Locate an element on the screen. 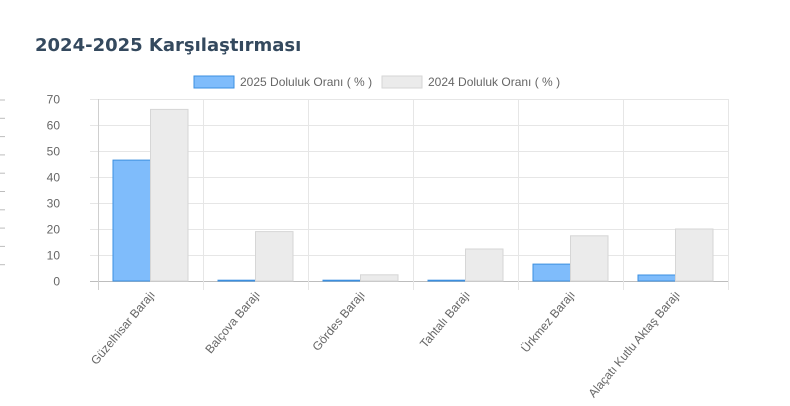 Image resolution: width=790 pixels, height=406 pixels. y-tick-label: 50 is located at coordinates (54, 152).